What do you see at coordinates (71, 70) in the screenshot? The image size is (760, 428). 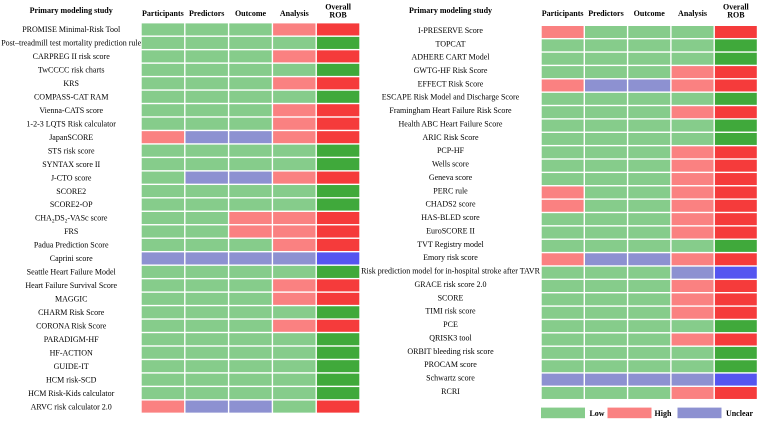 I see `svg-text: TwCCCC risk charts` at bounding box center [71, 70].